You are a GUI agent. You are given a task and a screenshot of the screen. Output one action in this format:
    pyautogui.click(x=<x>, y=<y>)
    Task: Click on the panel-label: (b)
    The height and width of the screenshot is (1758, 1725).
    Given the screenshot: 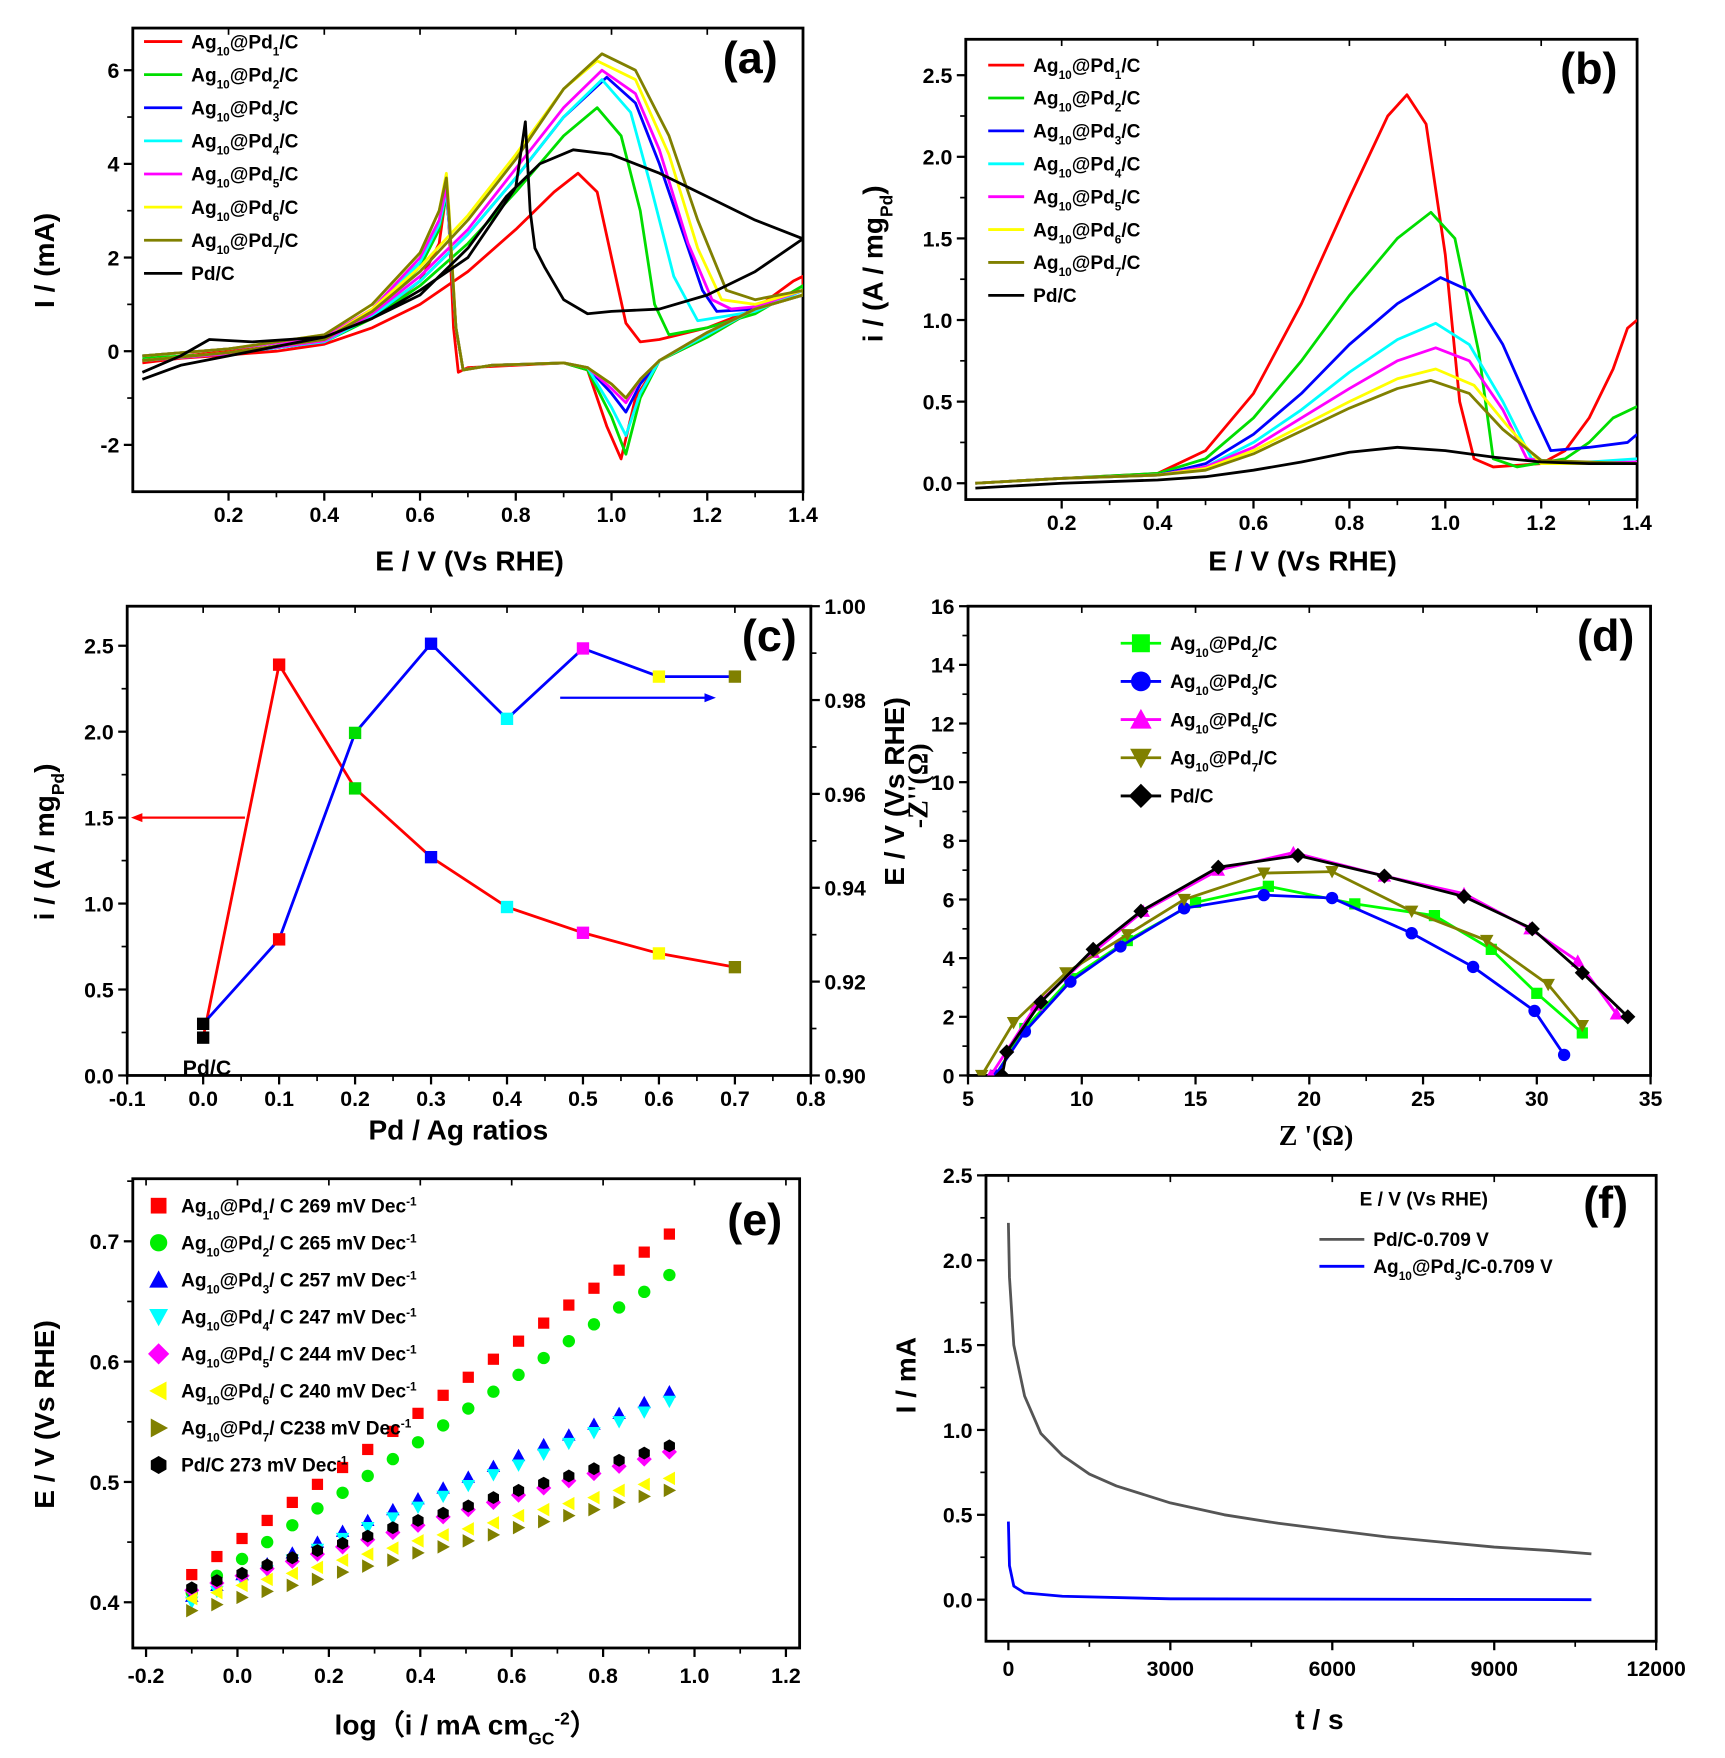 What is the action you would take?
    pyautogui.click(x=1588, y=68)
    